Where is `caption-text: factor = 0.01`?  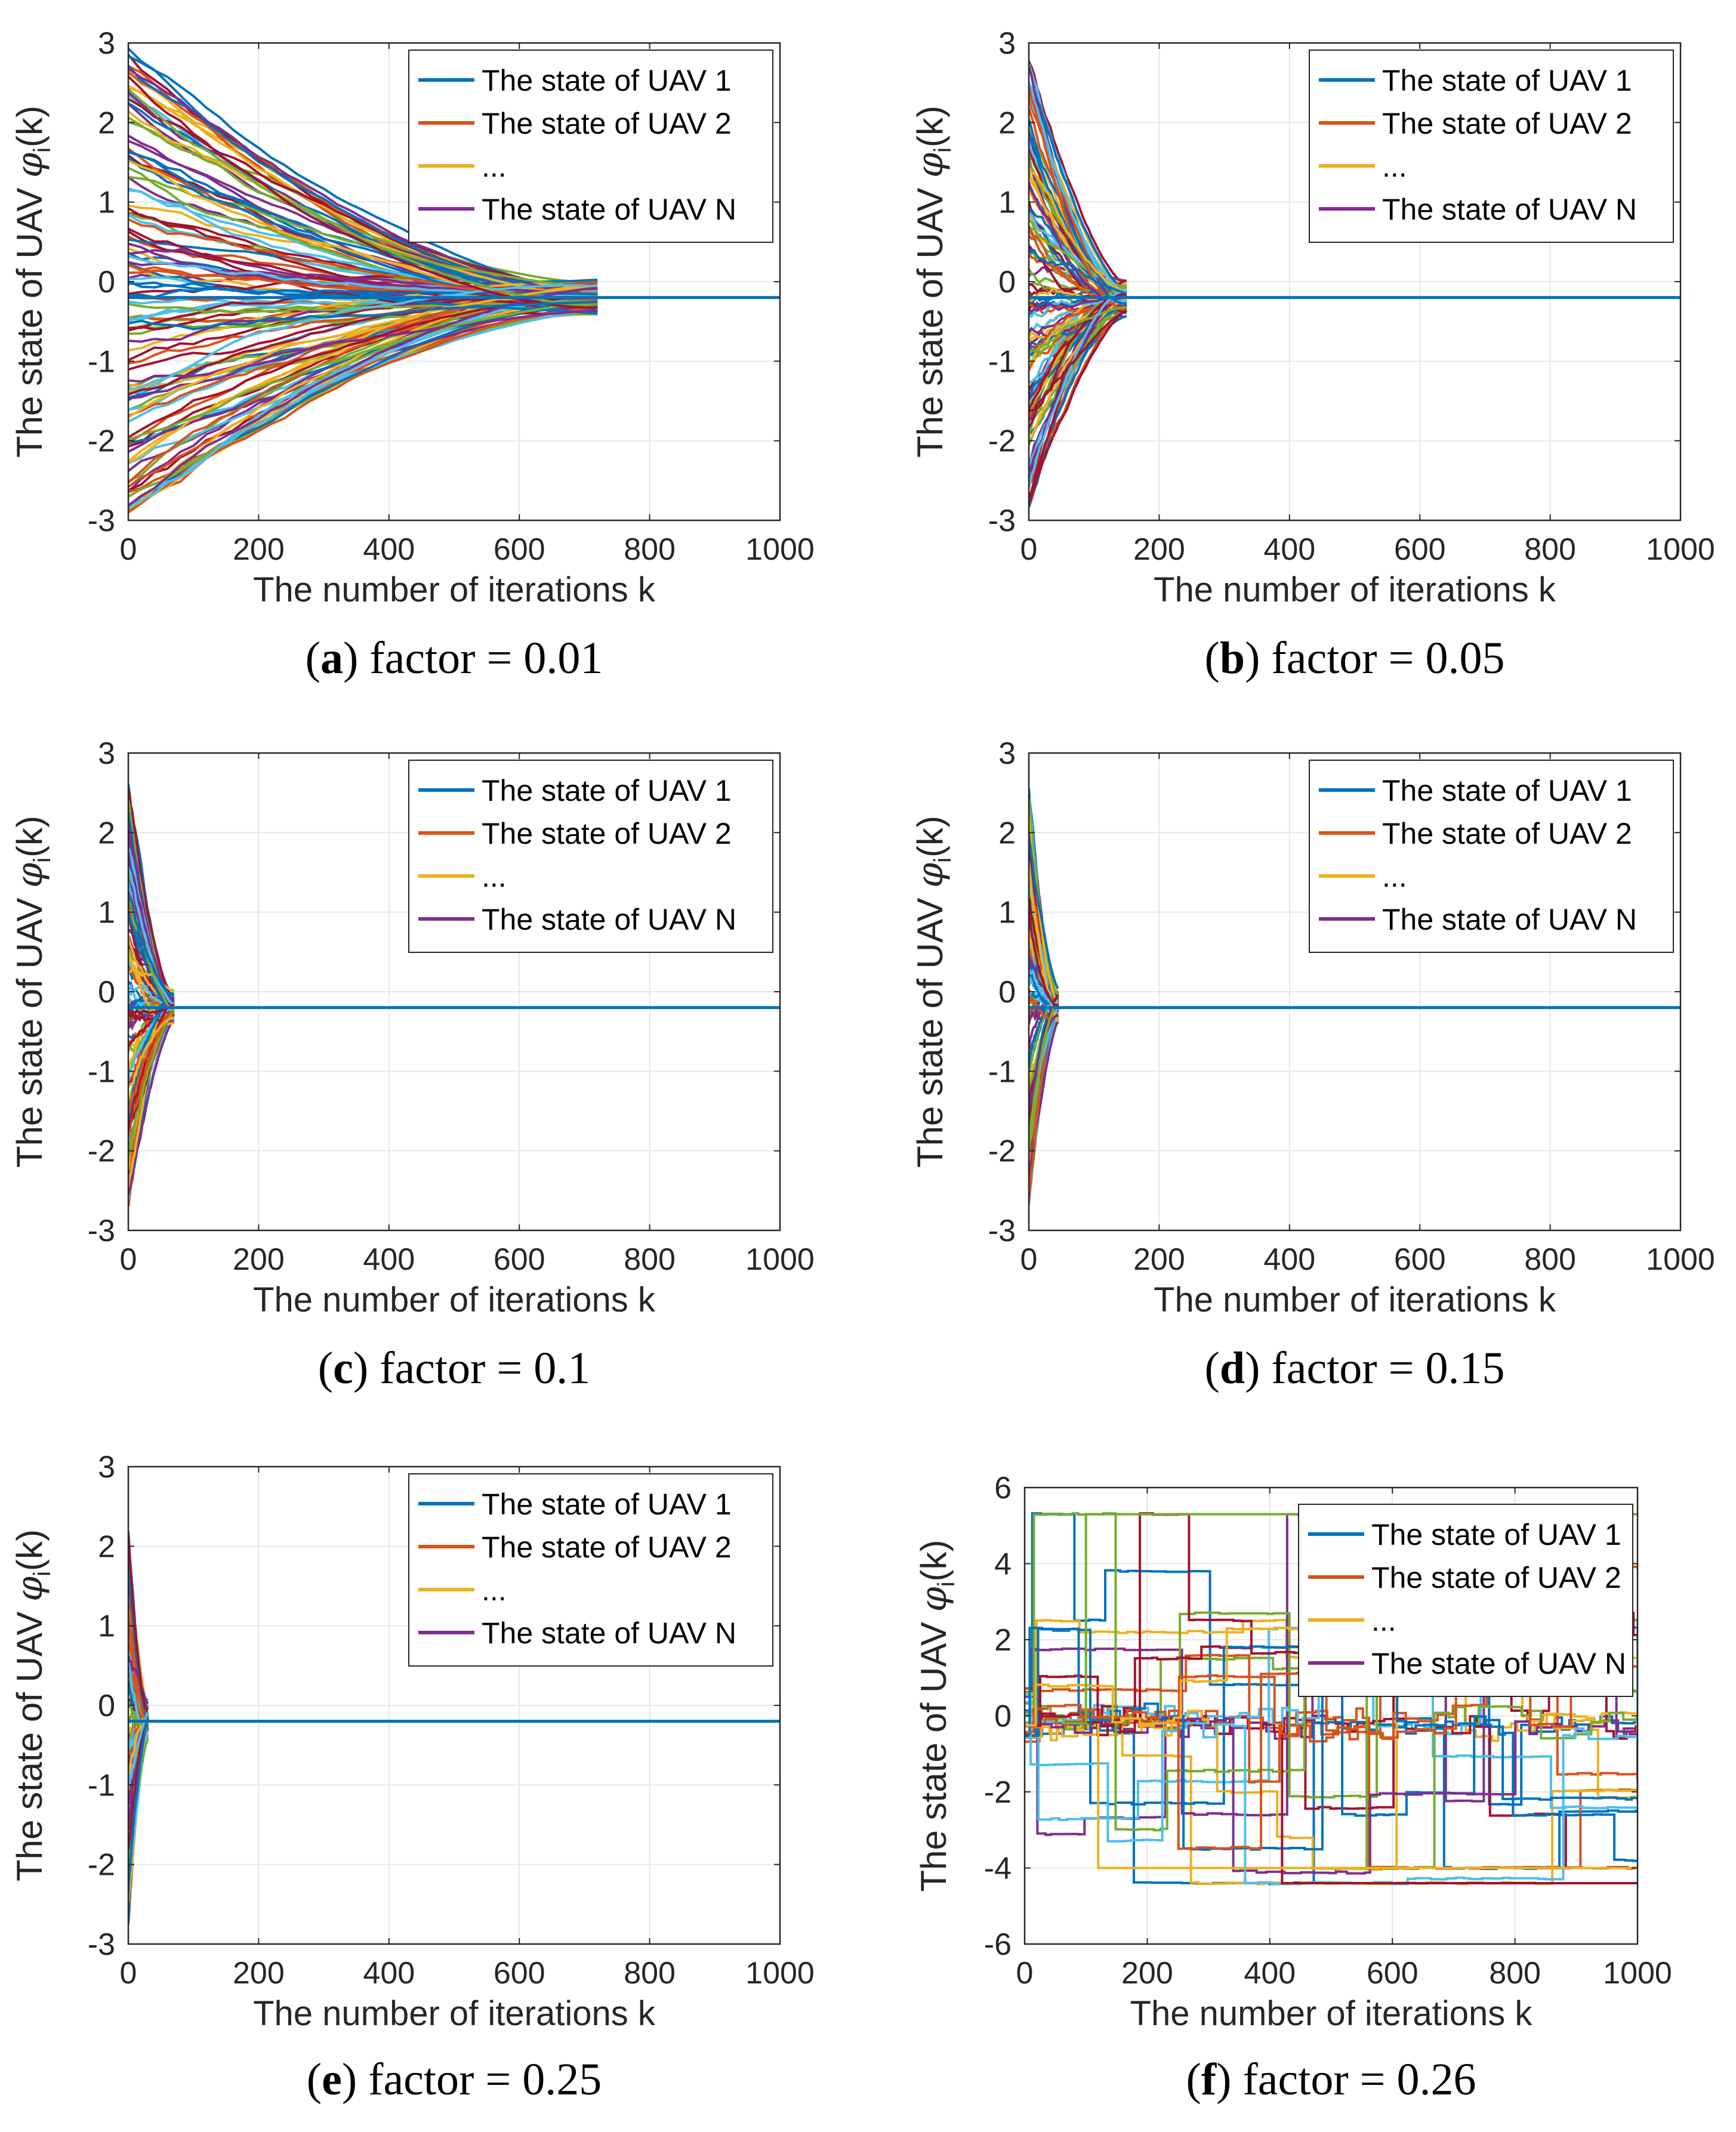 caption-text: factor = 0.01 is located at coordinates (486, 658).